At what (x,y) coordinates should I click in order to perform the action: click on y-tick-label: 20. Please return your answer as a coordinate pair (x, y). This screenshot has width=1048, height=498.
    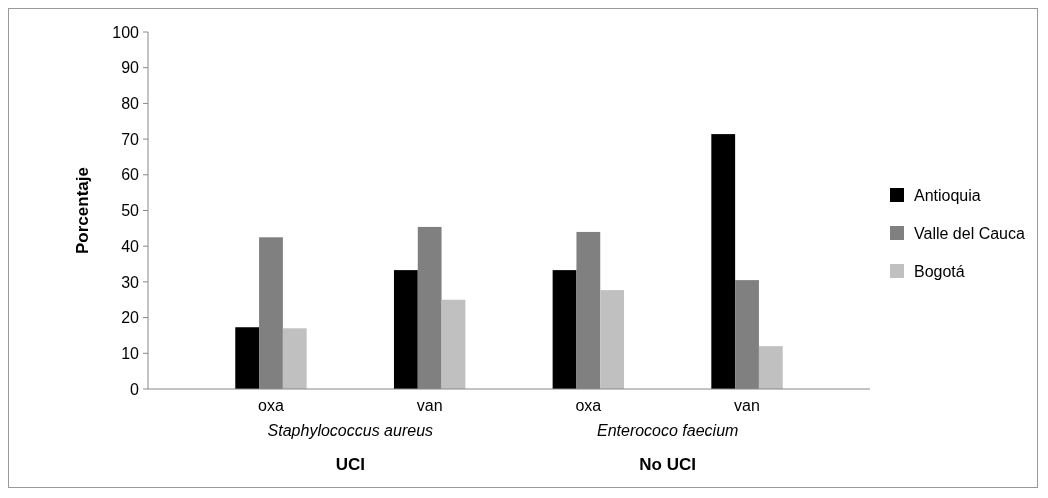
    Looking at the image, I should click on (130, 318).